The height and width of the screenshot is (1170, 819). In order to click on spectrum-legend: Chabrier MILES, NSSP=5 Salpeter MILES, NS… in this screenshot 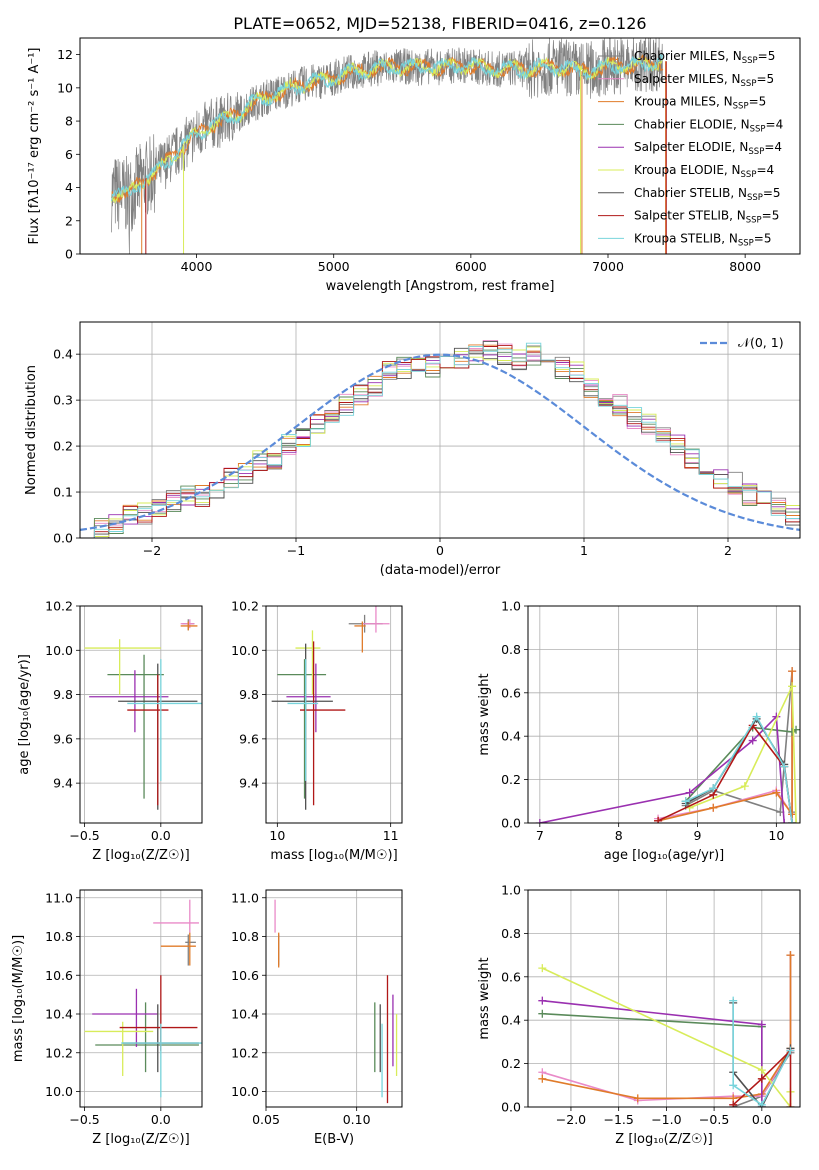, I will do `click(690, 148)`.